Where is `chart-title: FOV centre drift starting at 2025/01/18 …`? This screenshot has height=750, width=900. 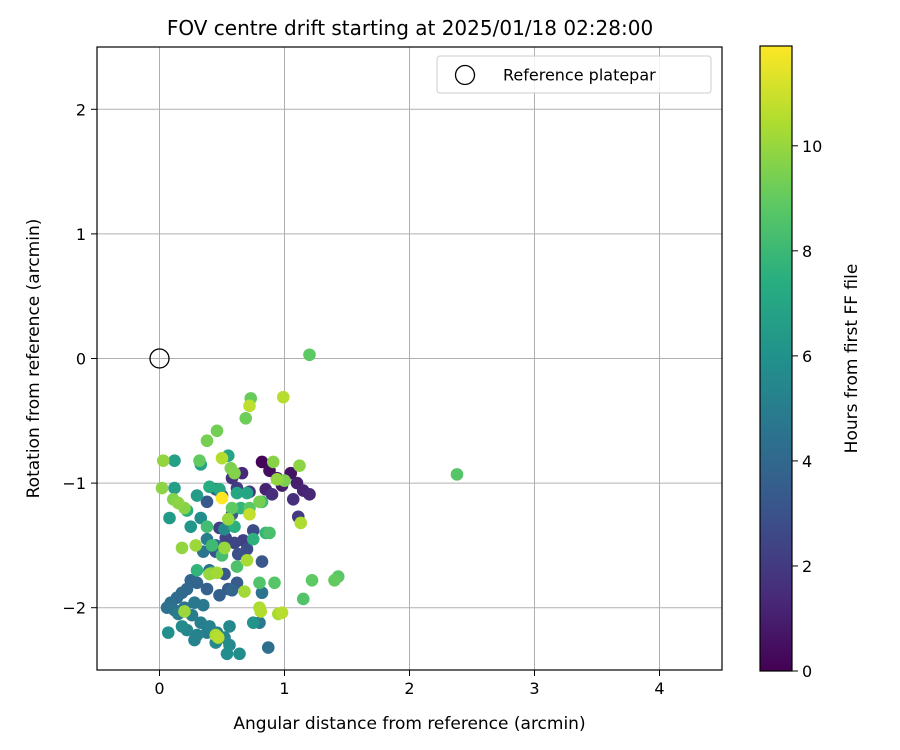
chart-title: FOV centre drift starting at 2025/01/18 … is located at coordinates (410, 28).